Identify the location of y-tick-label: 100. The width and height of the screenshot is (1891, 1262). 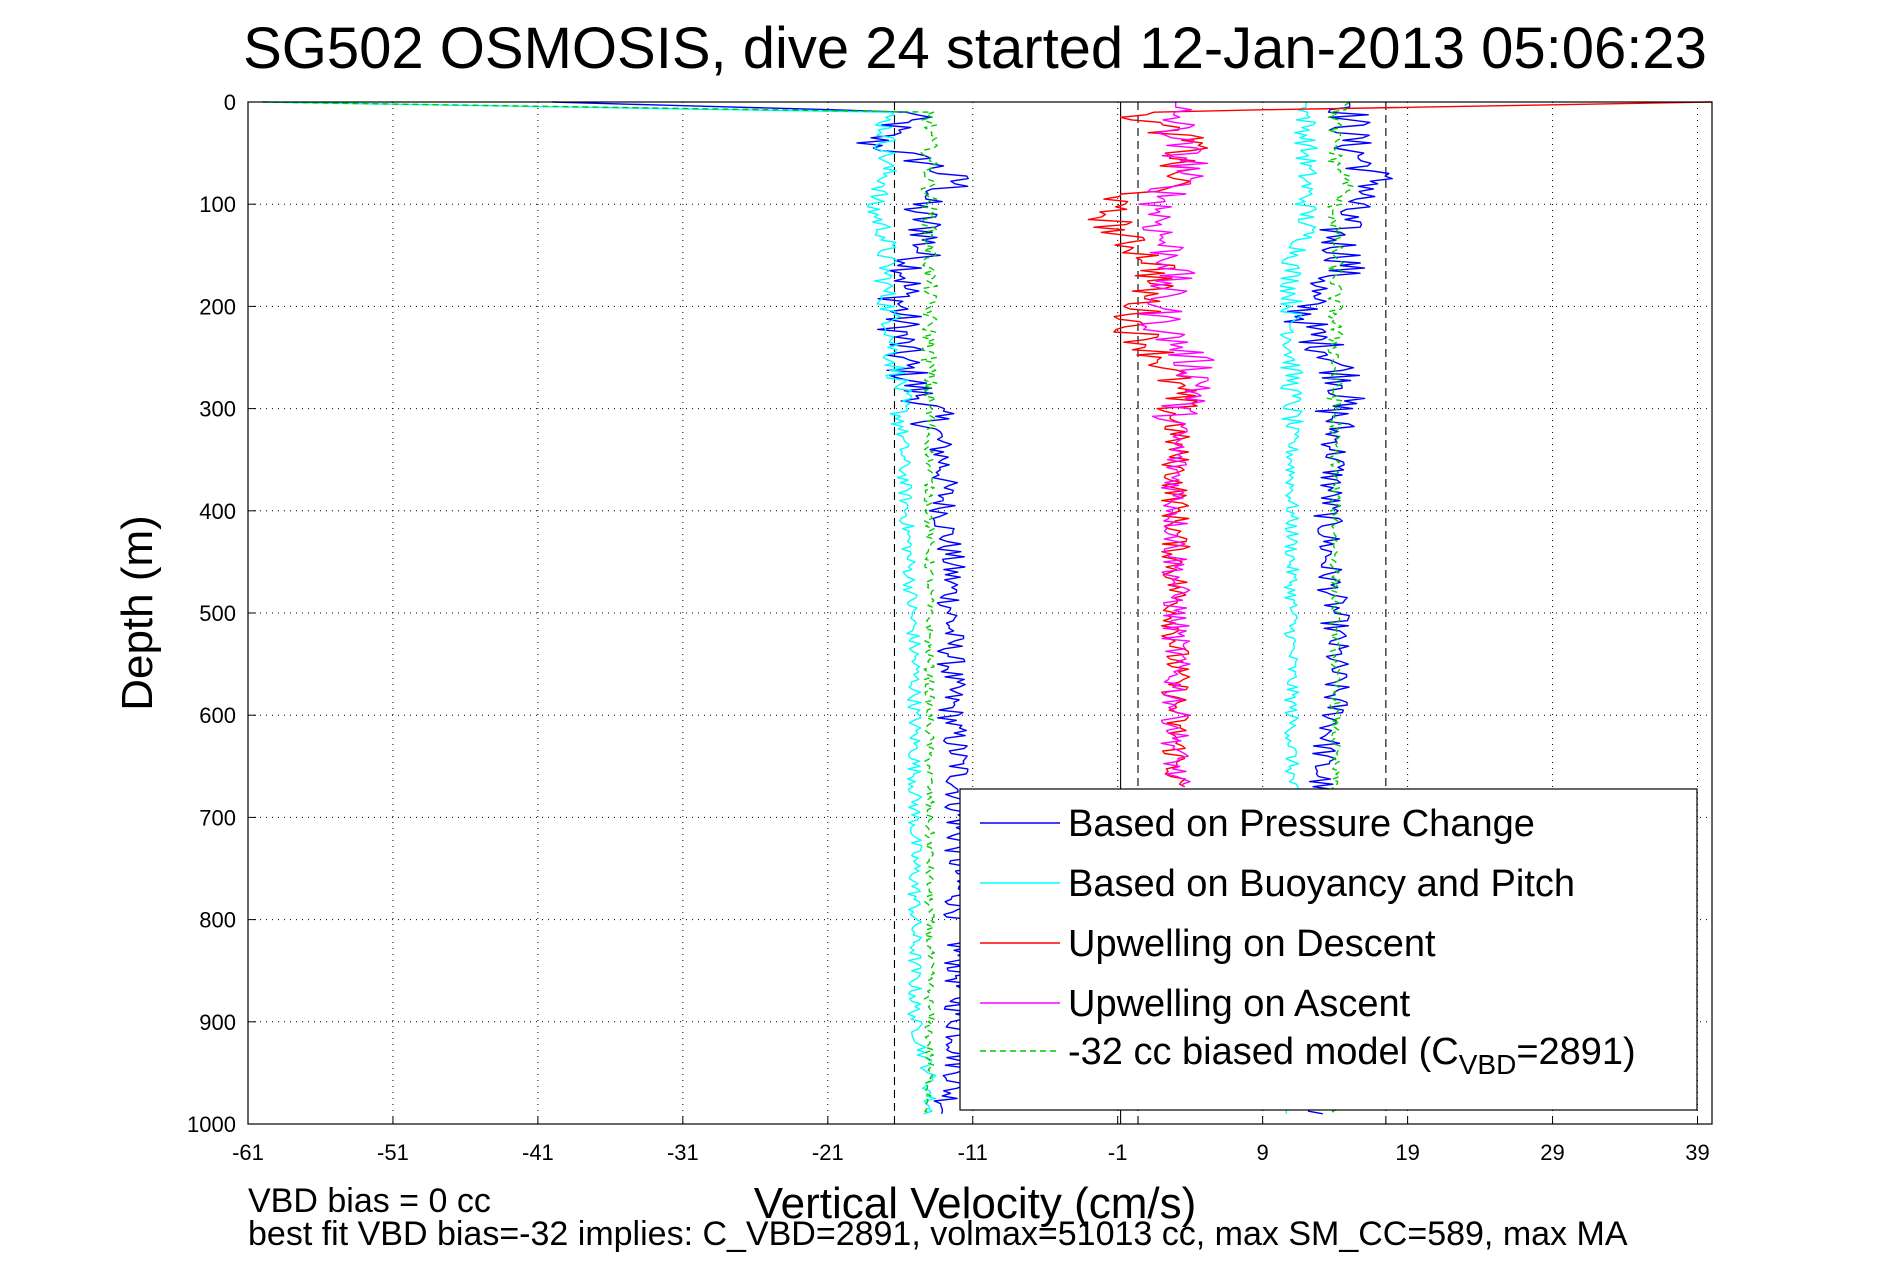
(217, 204).